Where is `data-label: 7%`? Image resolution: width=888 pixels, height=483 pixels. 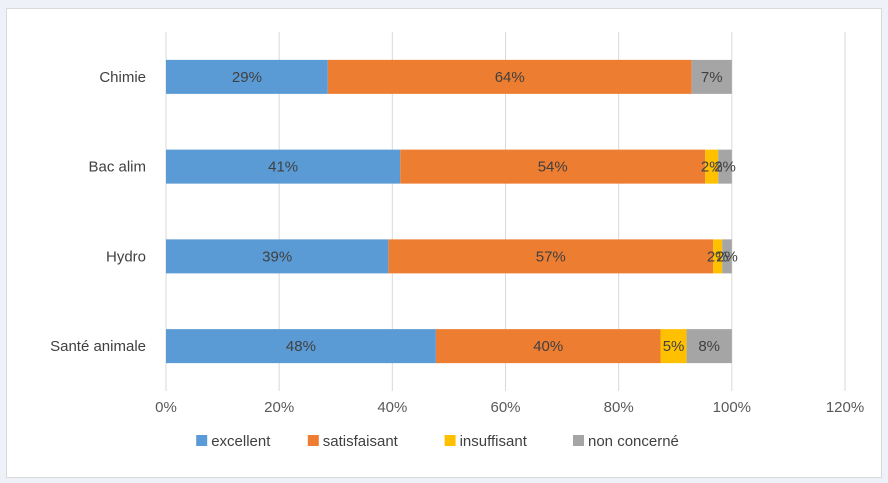 data-label: 7% is located at coordinates (712, 77).